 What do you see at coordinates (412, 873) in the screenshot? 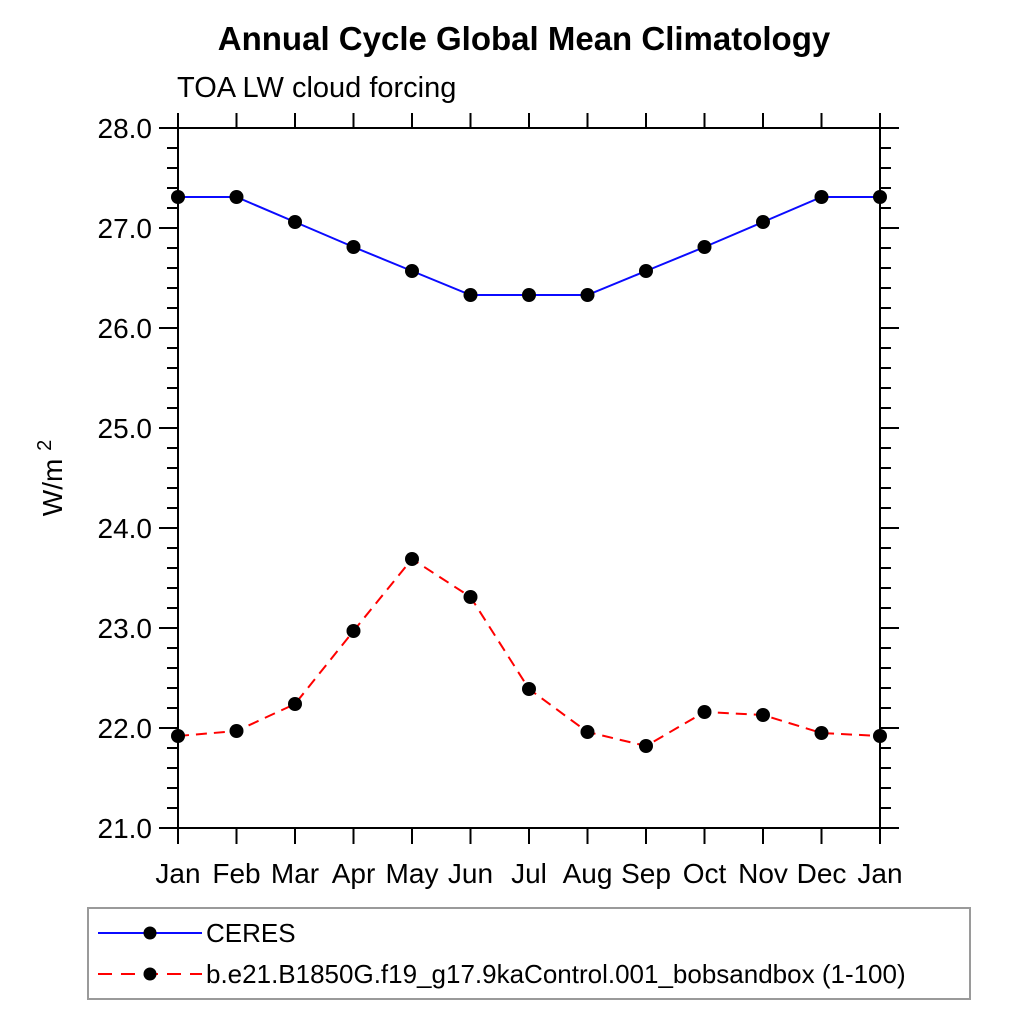
I see `x-tick-label: May` at bounding box center [412, 873].